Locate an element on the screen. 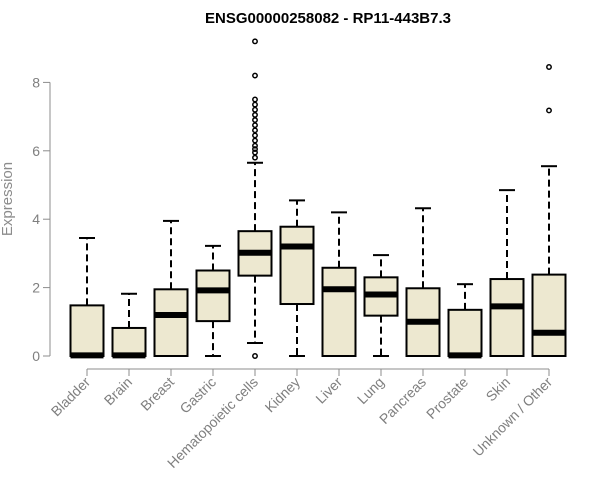 The height and width of the screenshot is (500, 600). box-hematopoietic-cells is located at coordinates (255, 198).